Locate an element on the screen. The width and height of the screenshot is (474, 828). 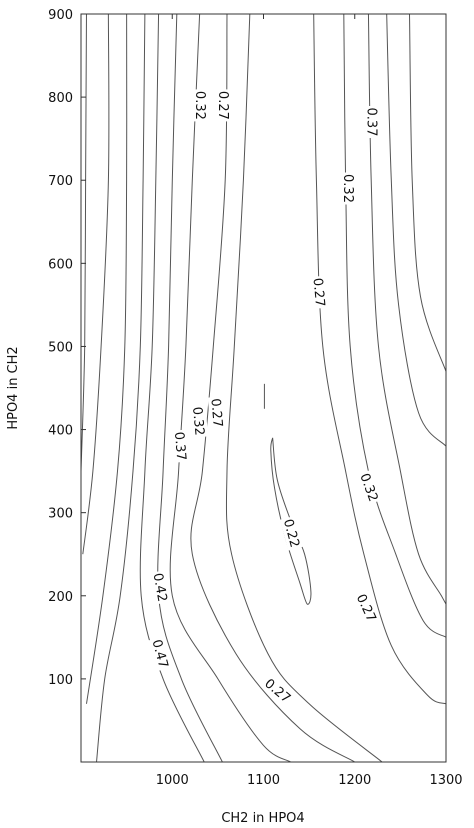
y-axis-title: HPO4 in CH2 is located at coordinates (13, 387).